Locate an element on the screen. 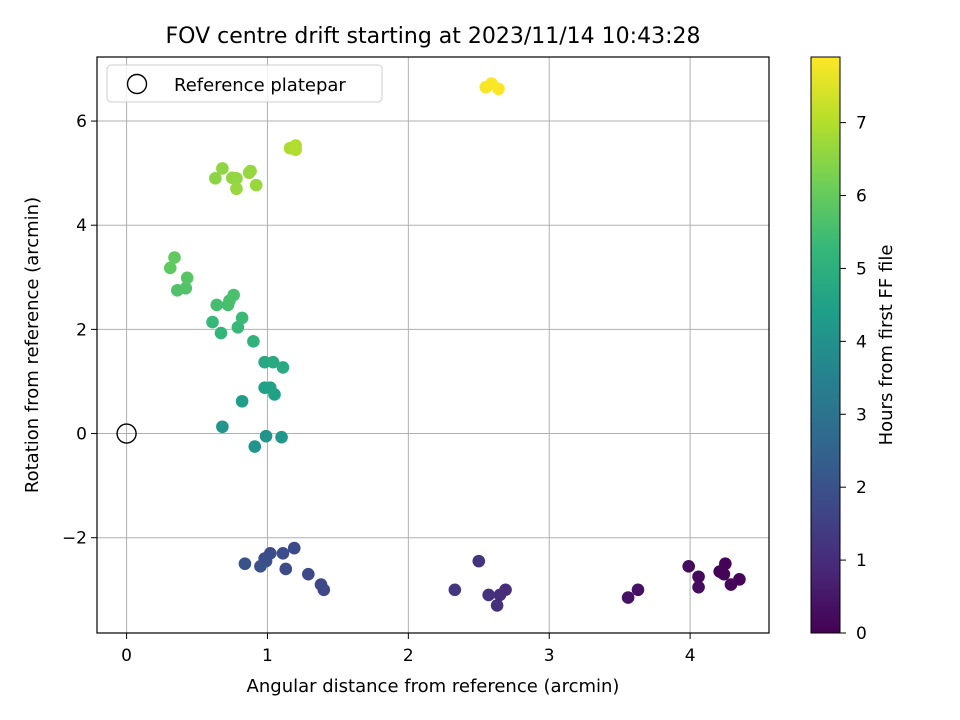 The width and height of the screenshot is (960, 720). legend-reference-label: Reference platepar is located at coordinates (260, 85).